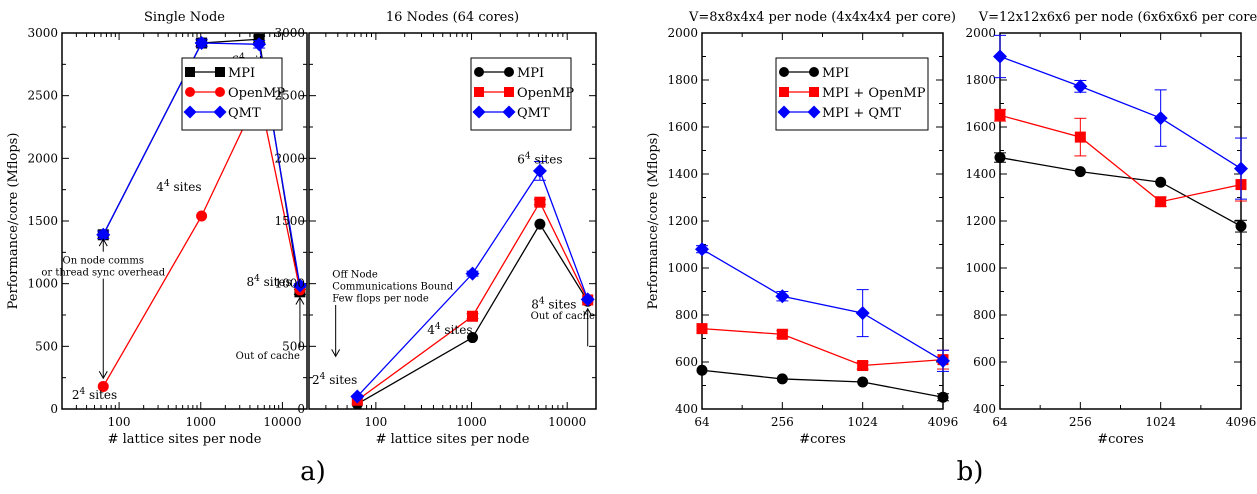 This screenshot has height=494, width=1257. Describe the element at coordinates (822, 307) in the screenshot. I see `series-mpi-qmt` at that location.